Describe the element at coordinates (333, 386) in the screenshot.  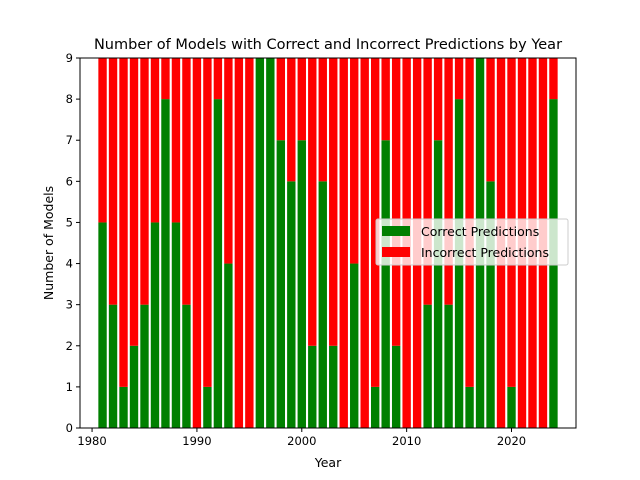
I see `bar-correct-2003` at that location.